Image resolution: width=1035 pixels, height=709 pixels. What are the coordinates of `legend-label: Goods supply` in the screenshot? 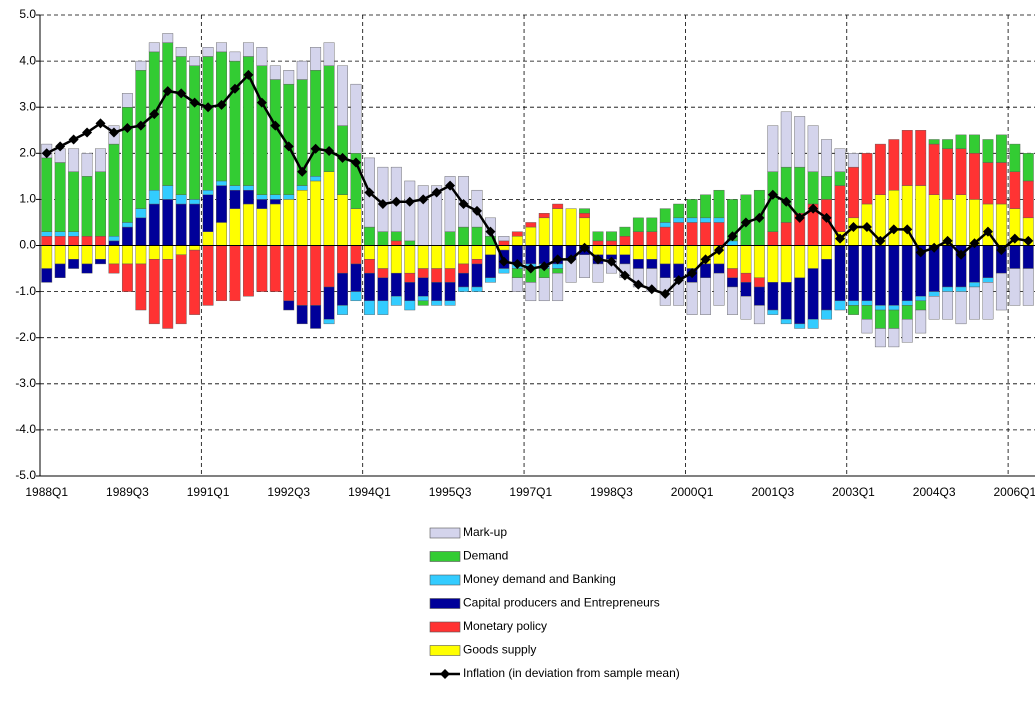 It's located at (499, 650).